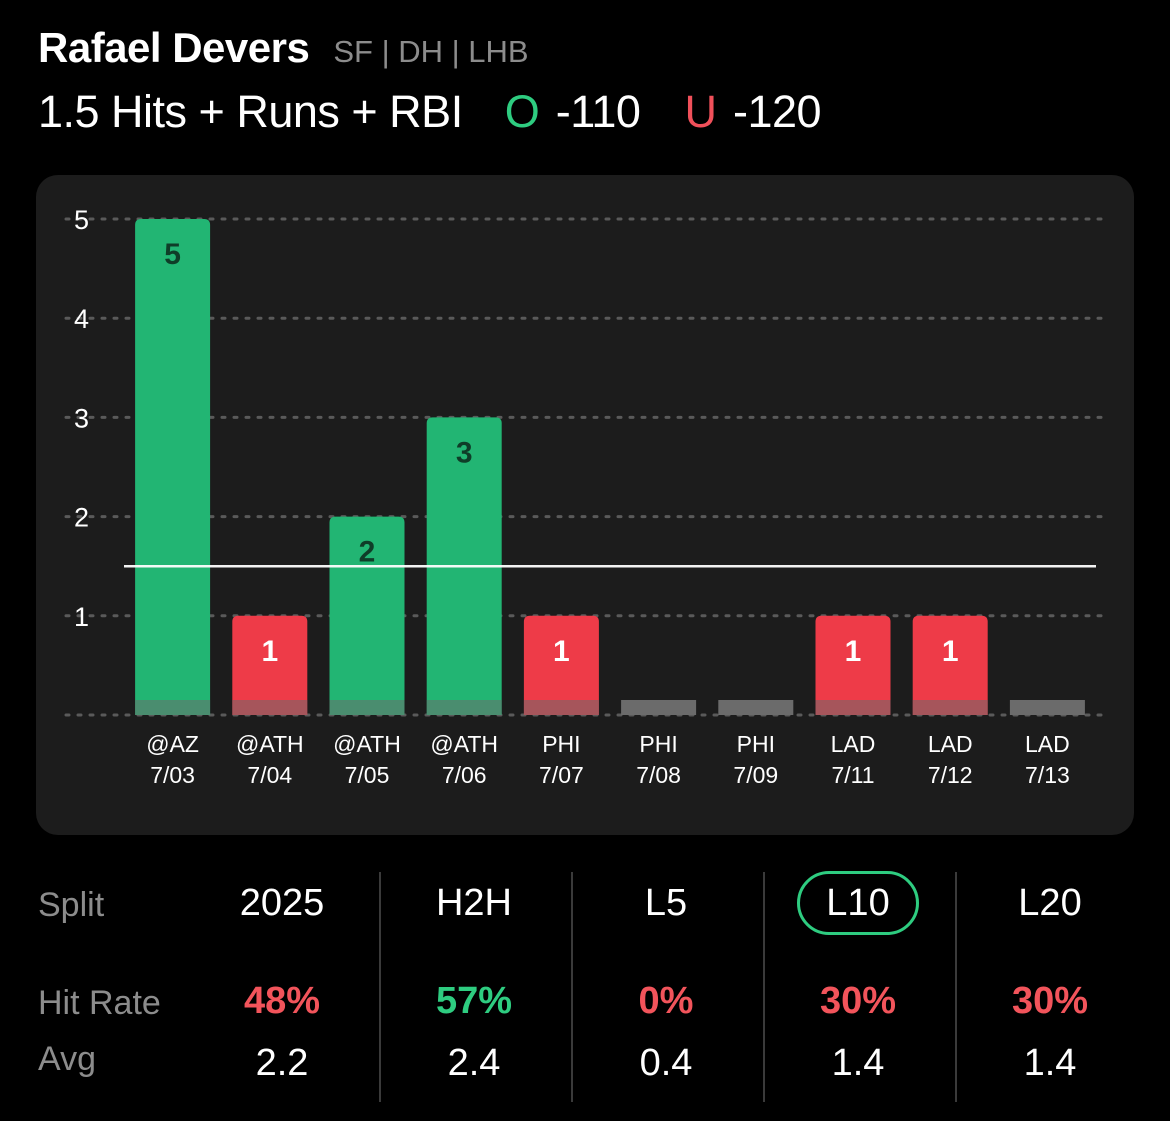 The height and width of the screenshot is (1121, 1170). Describe the element at coordinates (282, 1001) in the screenshot. I see `hit-rate-value: 48%` at that location.